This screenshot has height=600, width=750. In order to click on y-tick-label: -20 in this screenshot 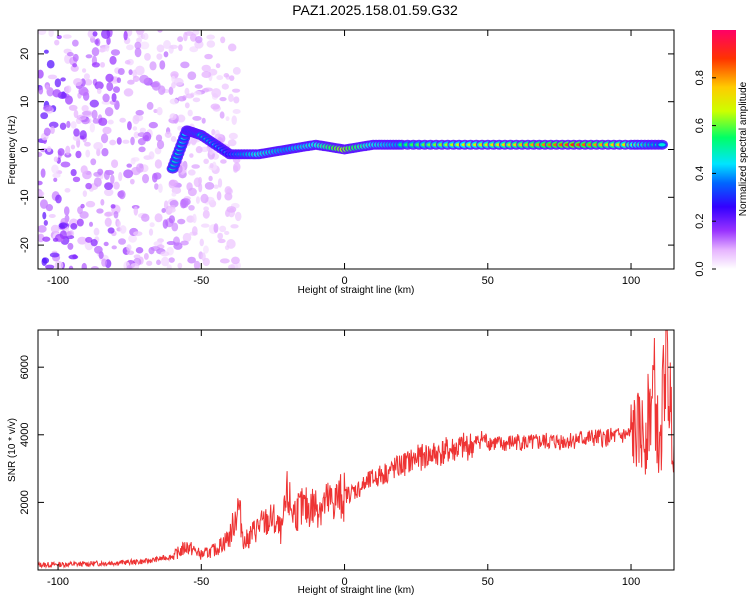, I will do `click(25, 245)`.